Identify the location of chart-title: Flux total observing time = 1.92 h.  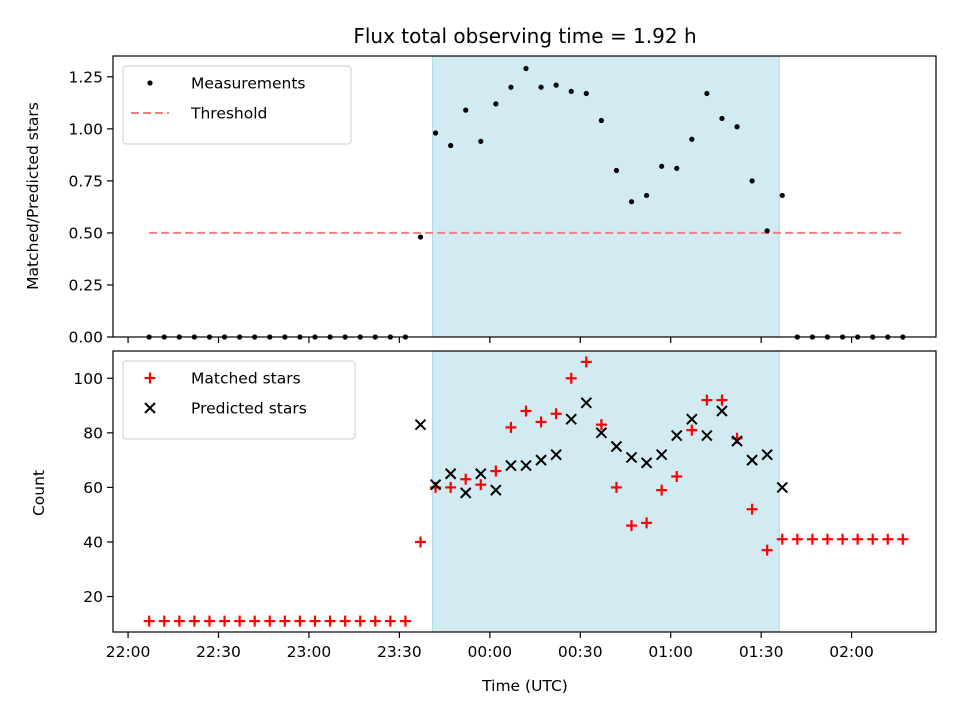
(524, 36).